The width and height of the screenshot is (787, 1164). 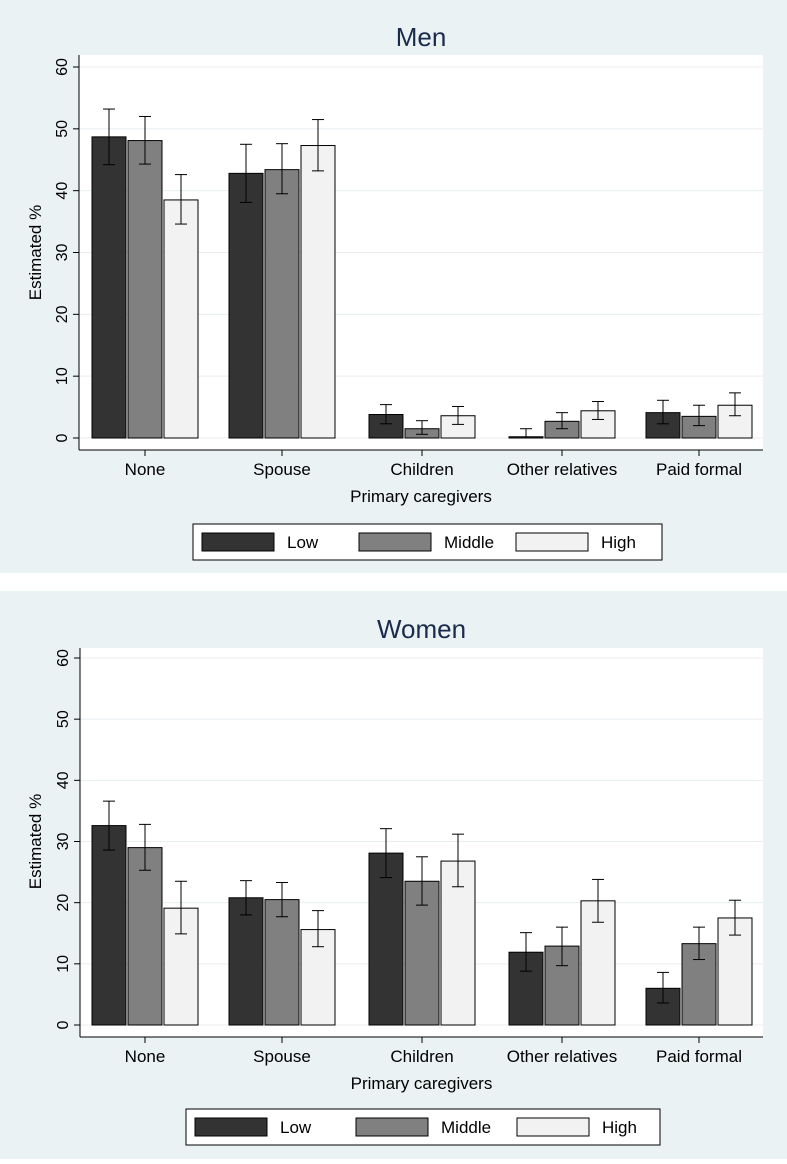 What do you see at coordinates (421, 37) in the screenshot?
I see `chart-title: Men` at bounding box center [421, 37].